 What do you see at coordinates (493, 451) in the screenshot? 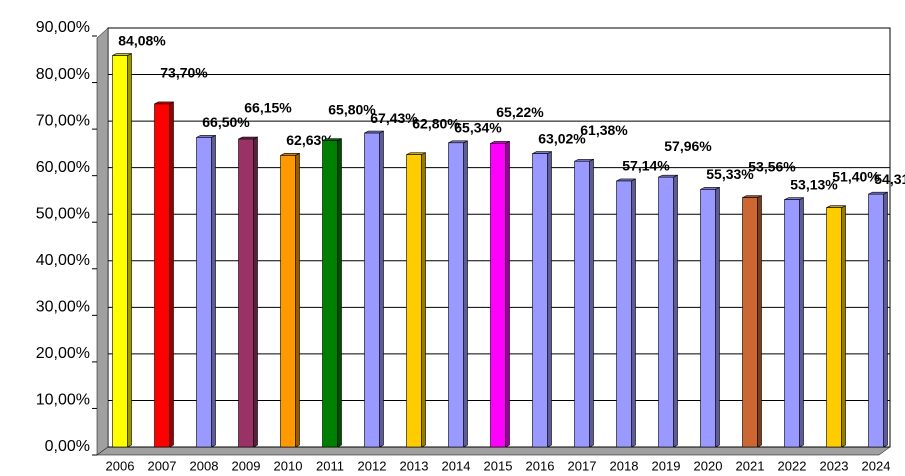
I see `floor` at bounding box center [493, 451].